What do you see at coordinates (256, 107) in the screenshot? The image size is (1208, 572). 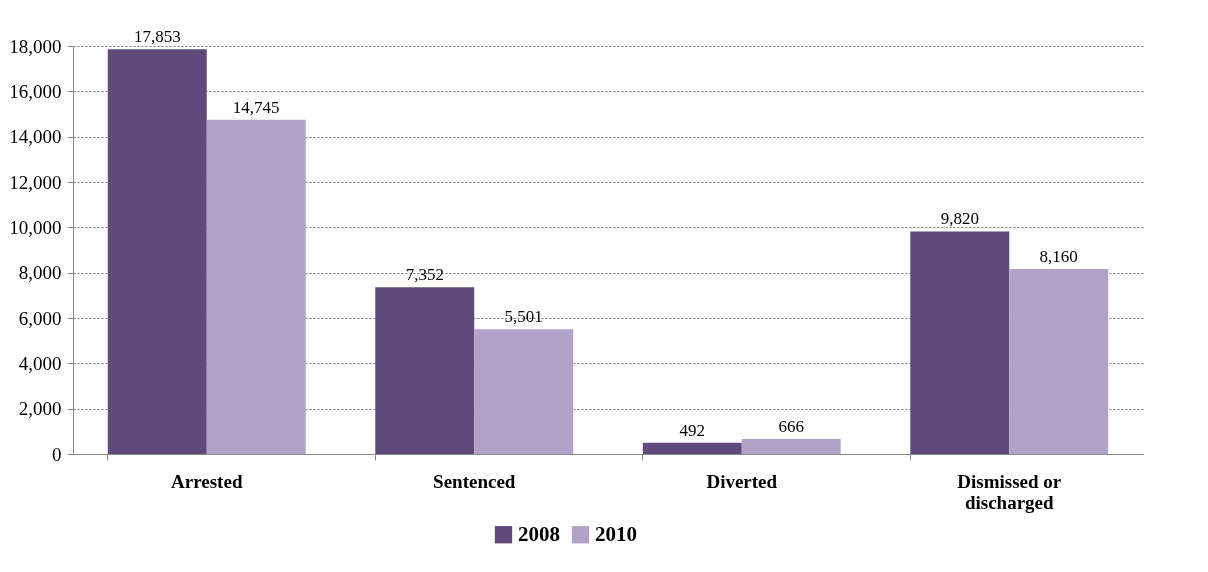 I see `data-label: 14,745` at bounding box center [256, 107].